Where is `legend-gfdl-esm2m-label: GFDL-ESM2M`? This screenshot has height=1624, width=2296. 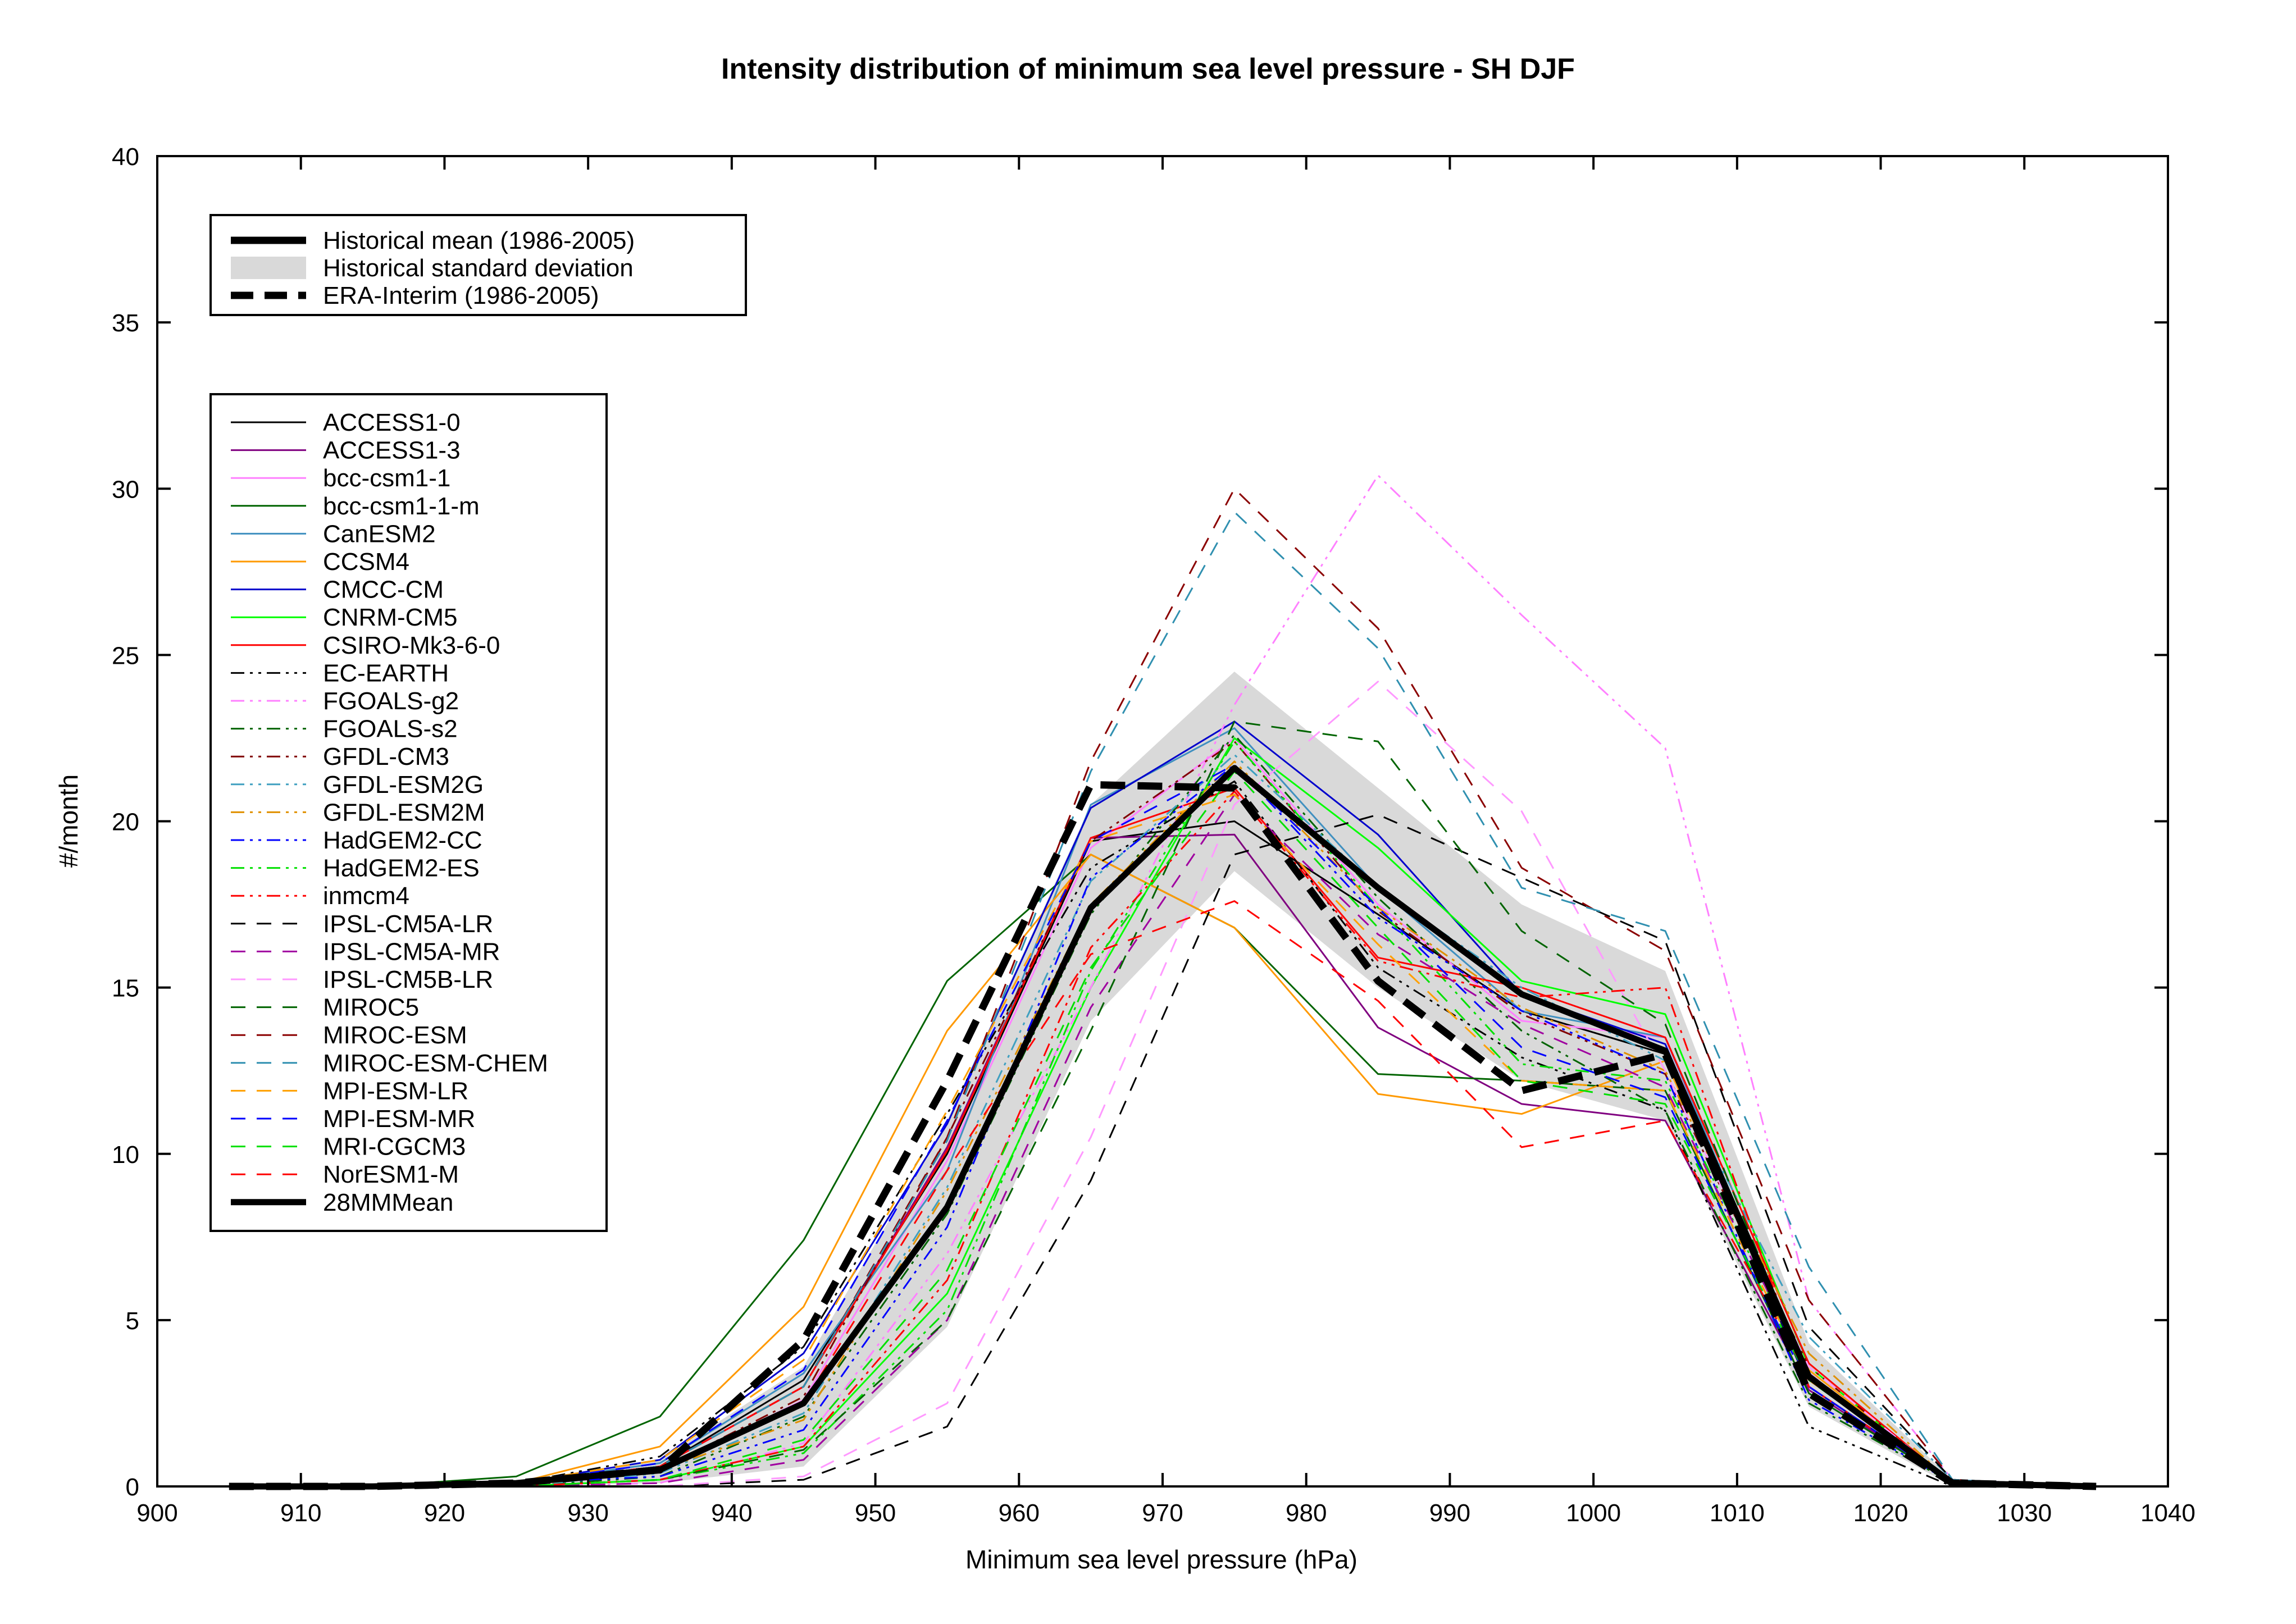 legend-gfdl-esm2m-label: GFDL-ESM2M is located at coordinates (404, 812).